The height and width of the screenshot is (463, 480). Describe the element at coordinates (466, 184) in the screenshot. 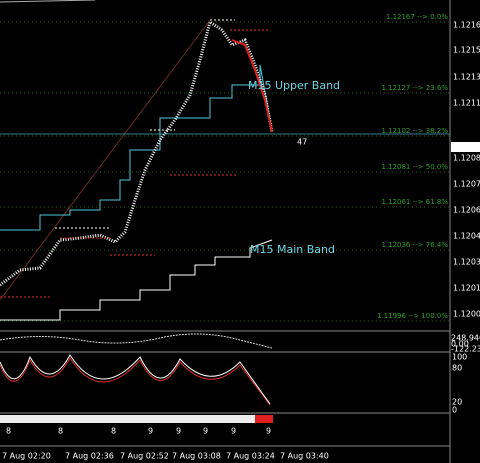

I see `price-label: 1.12070` at that location.